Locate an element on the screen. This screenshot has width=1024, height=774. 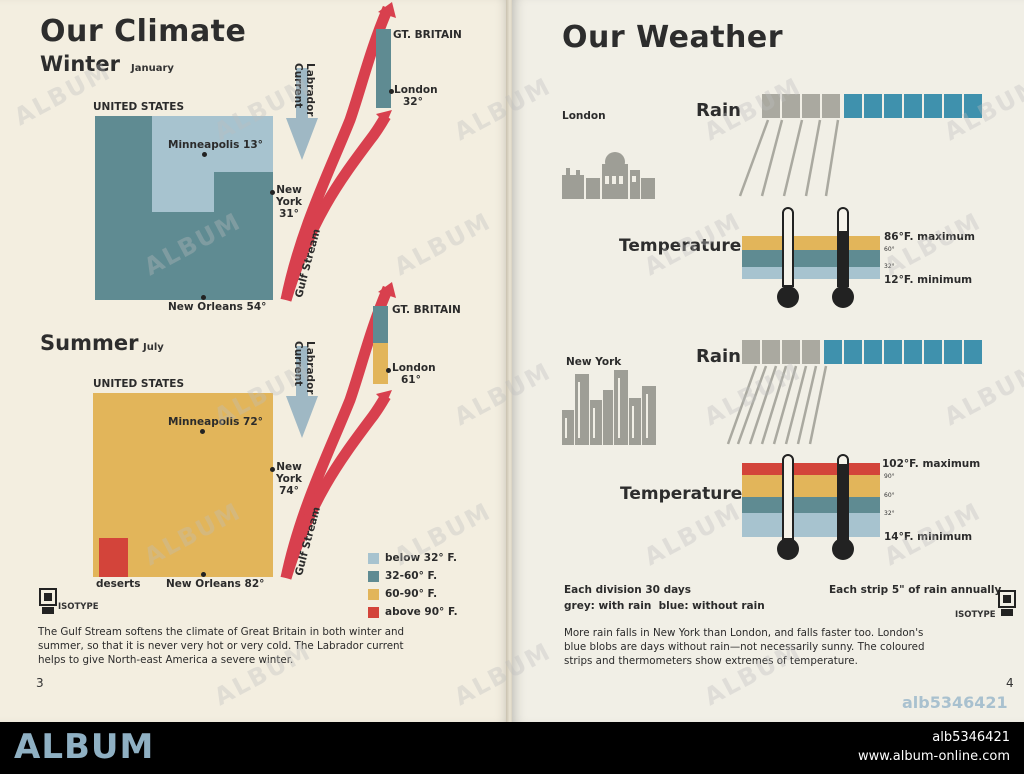
division-note: Each division 30 days is located at coordinates (628, 590).